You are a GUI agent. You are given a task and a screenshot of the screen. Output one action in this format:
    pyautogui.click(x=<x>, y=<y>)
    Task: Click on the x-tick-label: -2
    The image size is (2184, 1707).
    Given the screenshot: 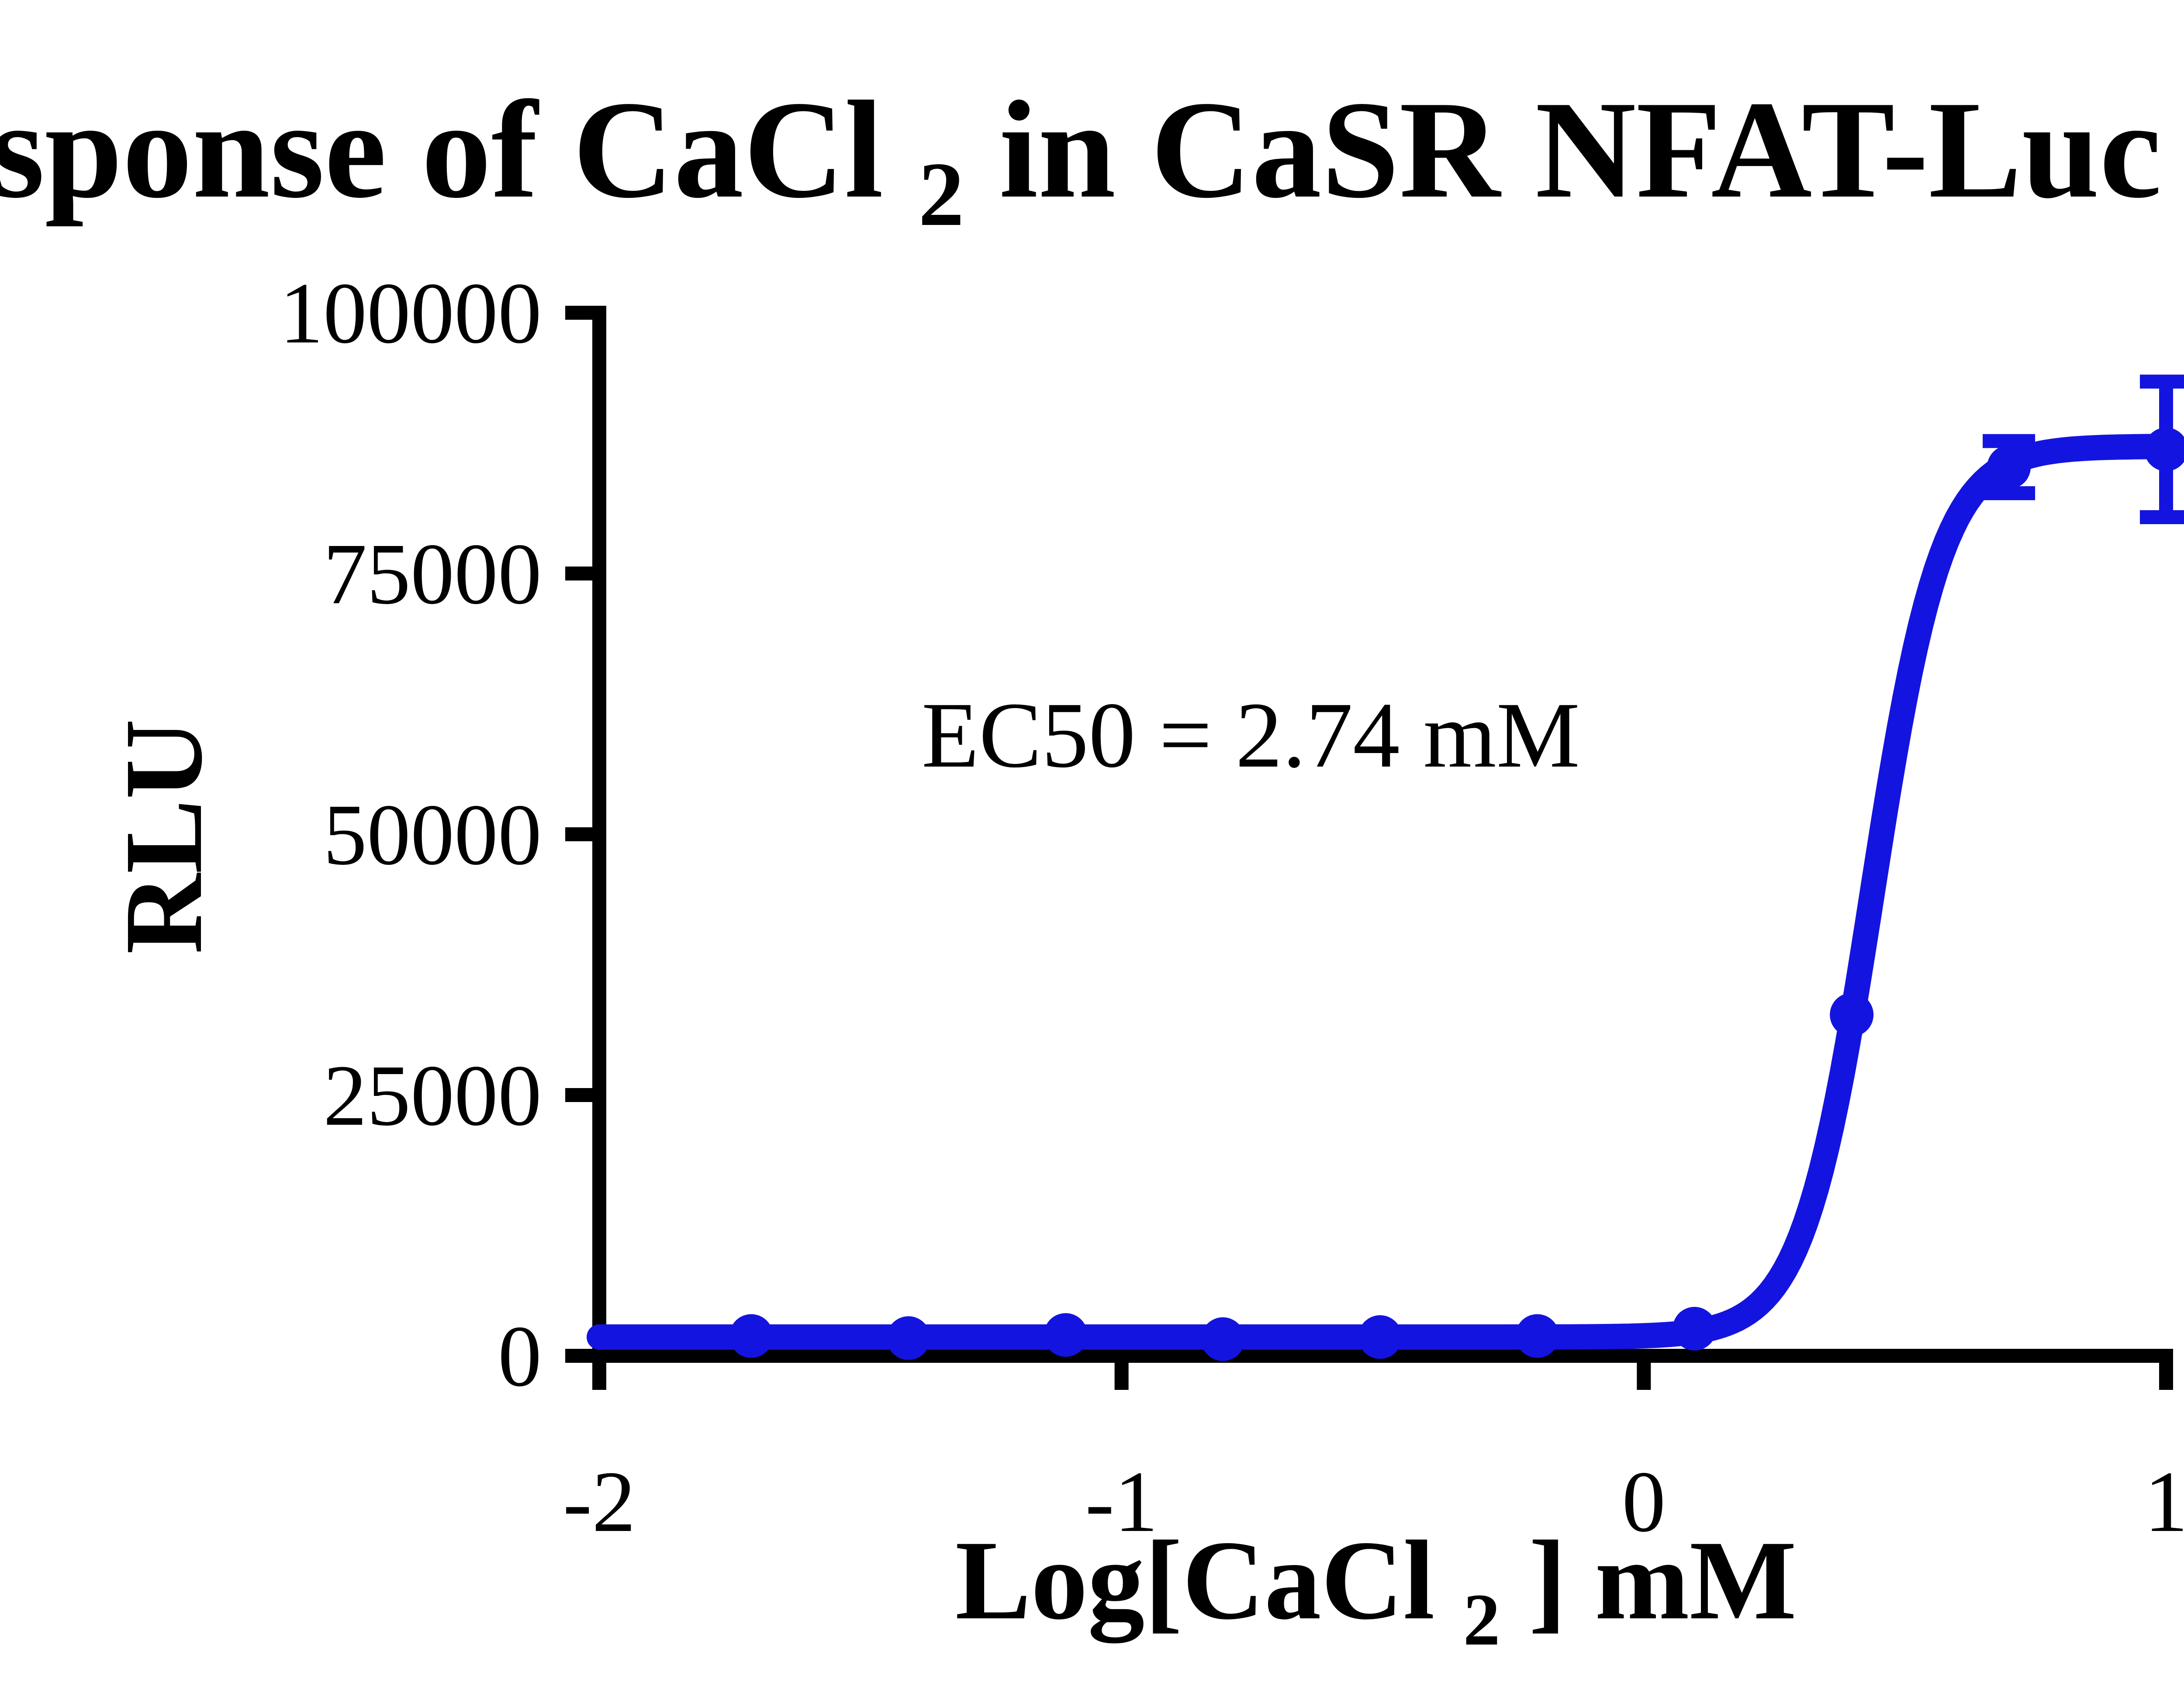 What is the action you would take?
    pyautogui.click(x=599, y=1502)
    